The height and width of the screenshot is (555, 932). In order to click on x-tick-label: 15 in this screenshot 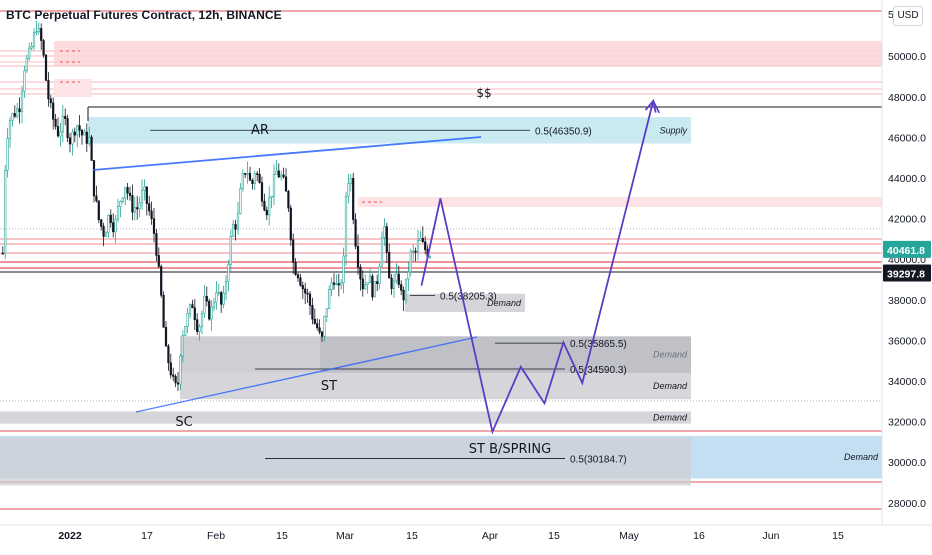, I will do `click(838, 536)`.